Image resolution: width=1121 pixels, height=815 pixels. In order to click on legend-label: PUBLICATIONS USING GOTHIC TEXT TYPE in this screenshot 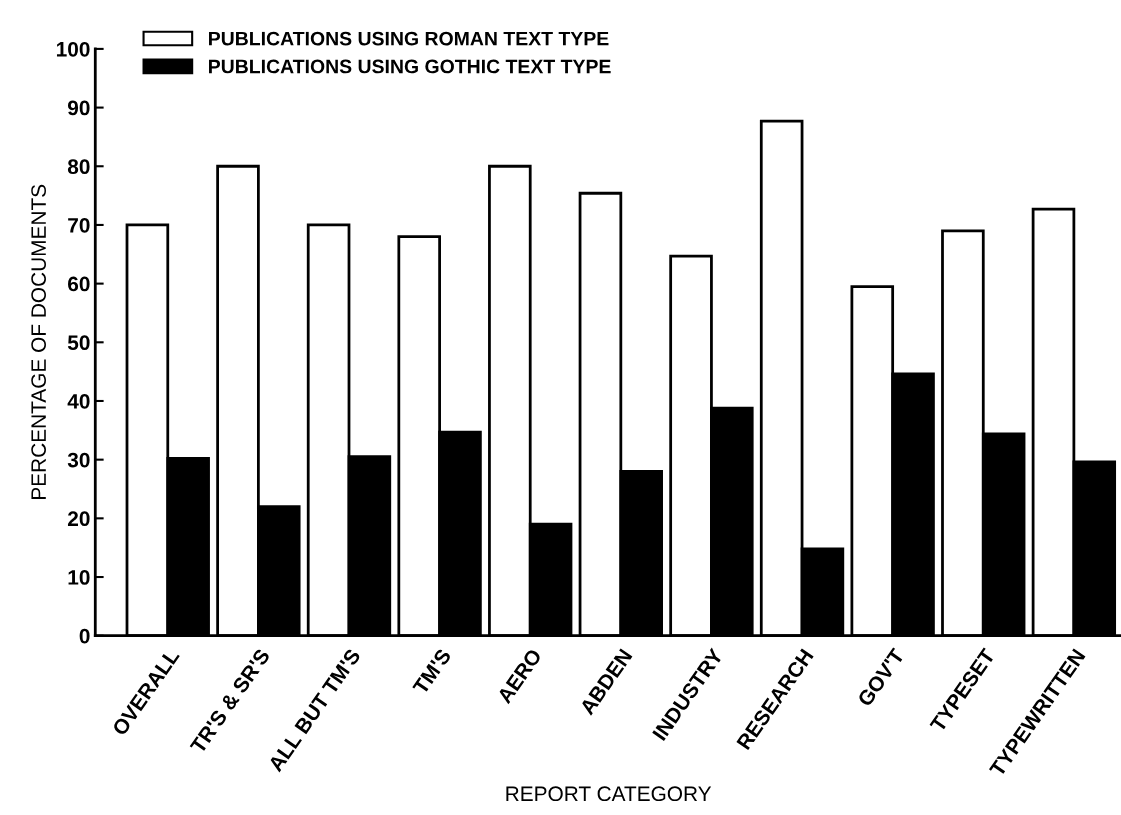, I will do `click(410, 66)`.